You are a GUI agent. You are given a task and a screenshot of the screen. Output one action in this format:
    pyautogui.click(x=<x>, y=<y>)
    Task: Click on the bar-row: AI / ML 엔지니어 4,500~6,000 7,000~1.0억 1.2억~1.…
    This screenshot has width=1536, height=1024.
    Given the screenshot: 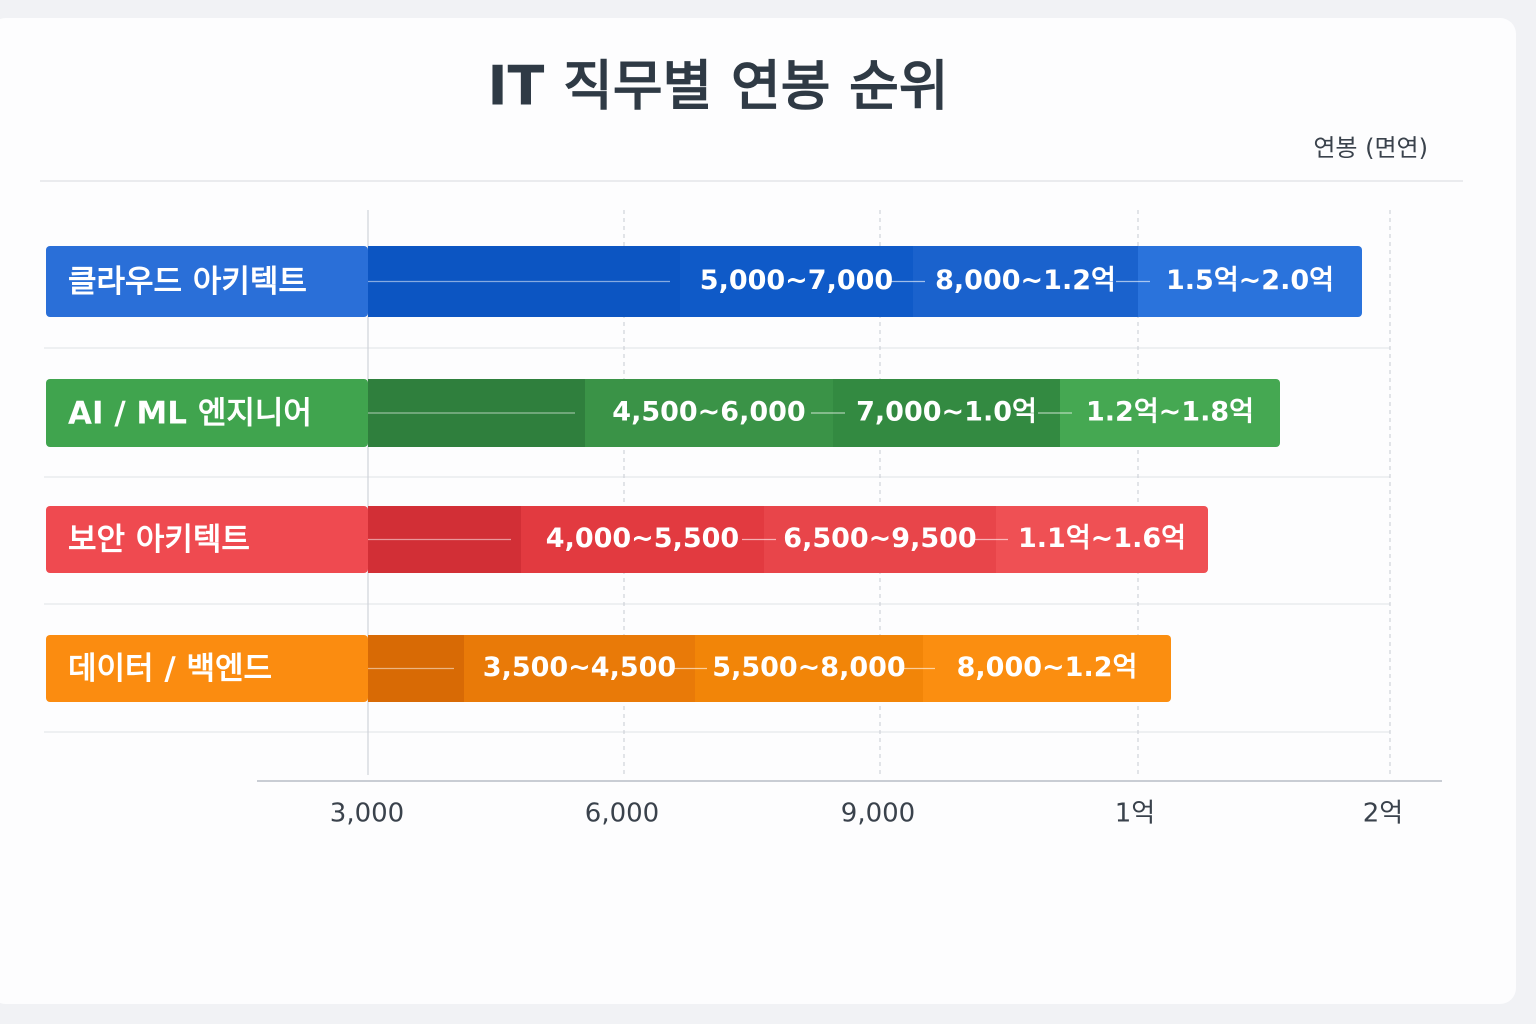 What is the action you would take?
    pyautogui.click(x=663, y=413)
    